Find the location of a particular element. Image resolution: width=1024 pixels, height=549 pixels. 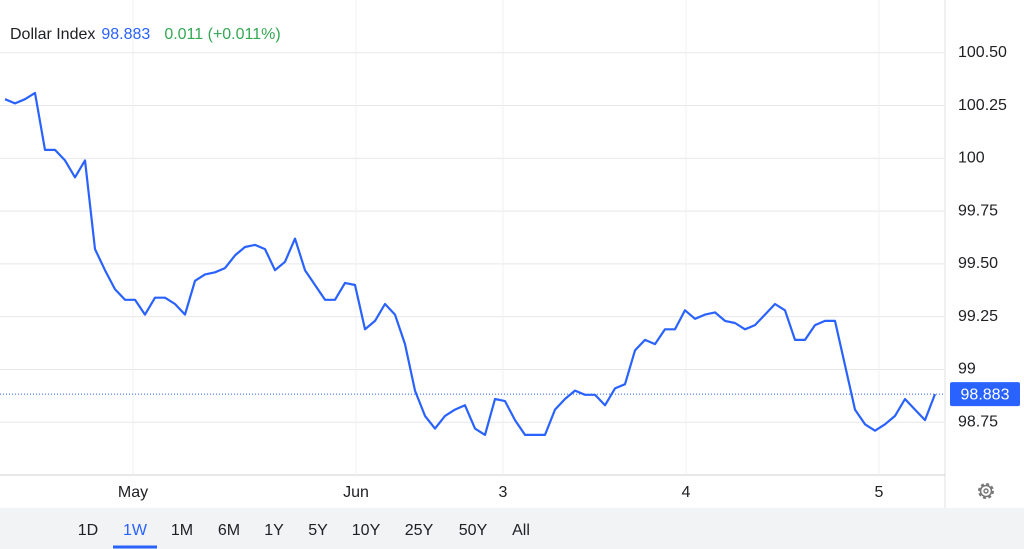

price-change: 0.011 (+0.011%) is located at coordinates (222, 34).